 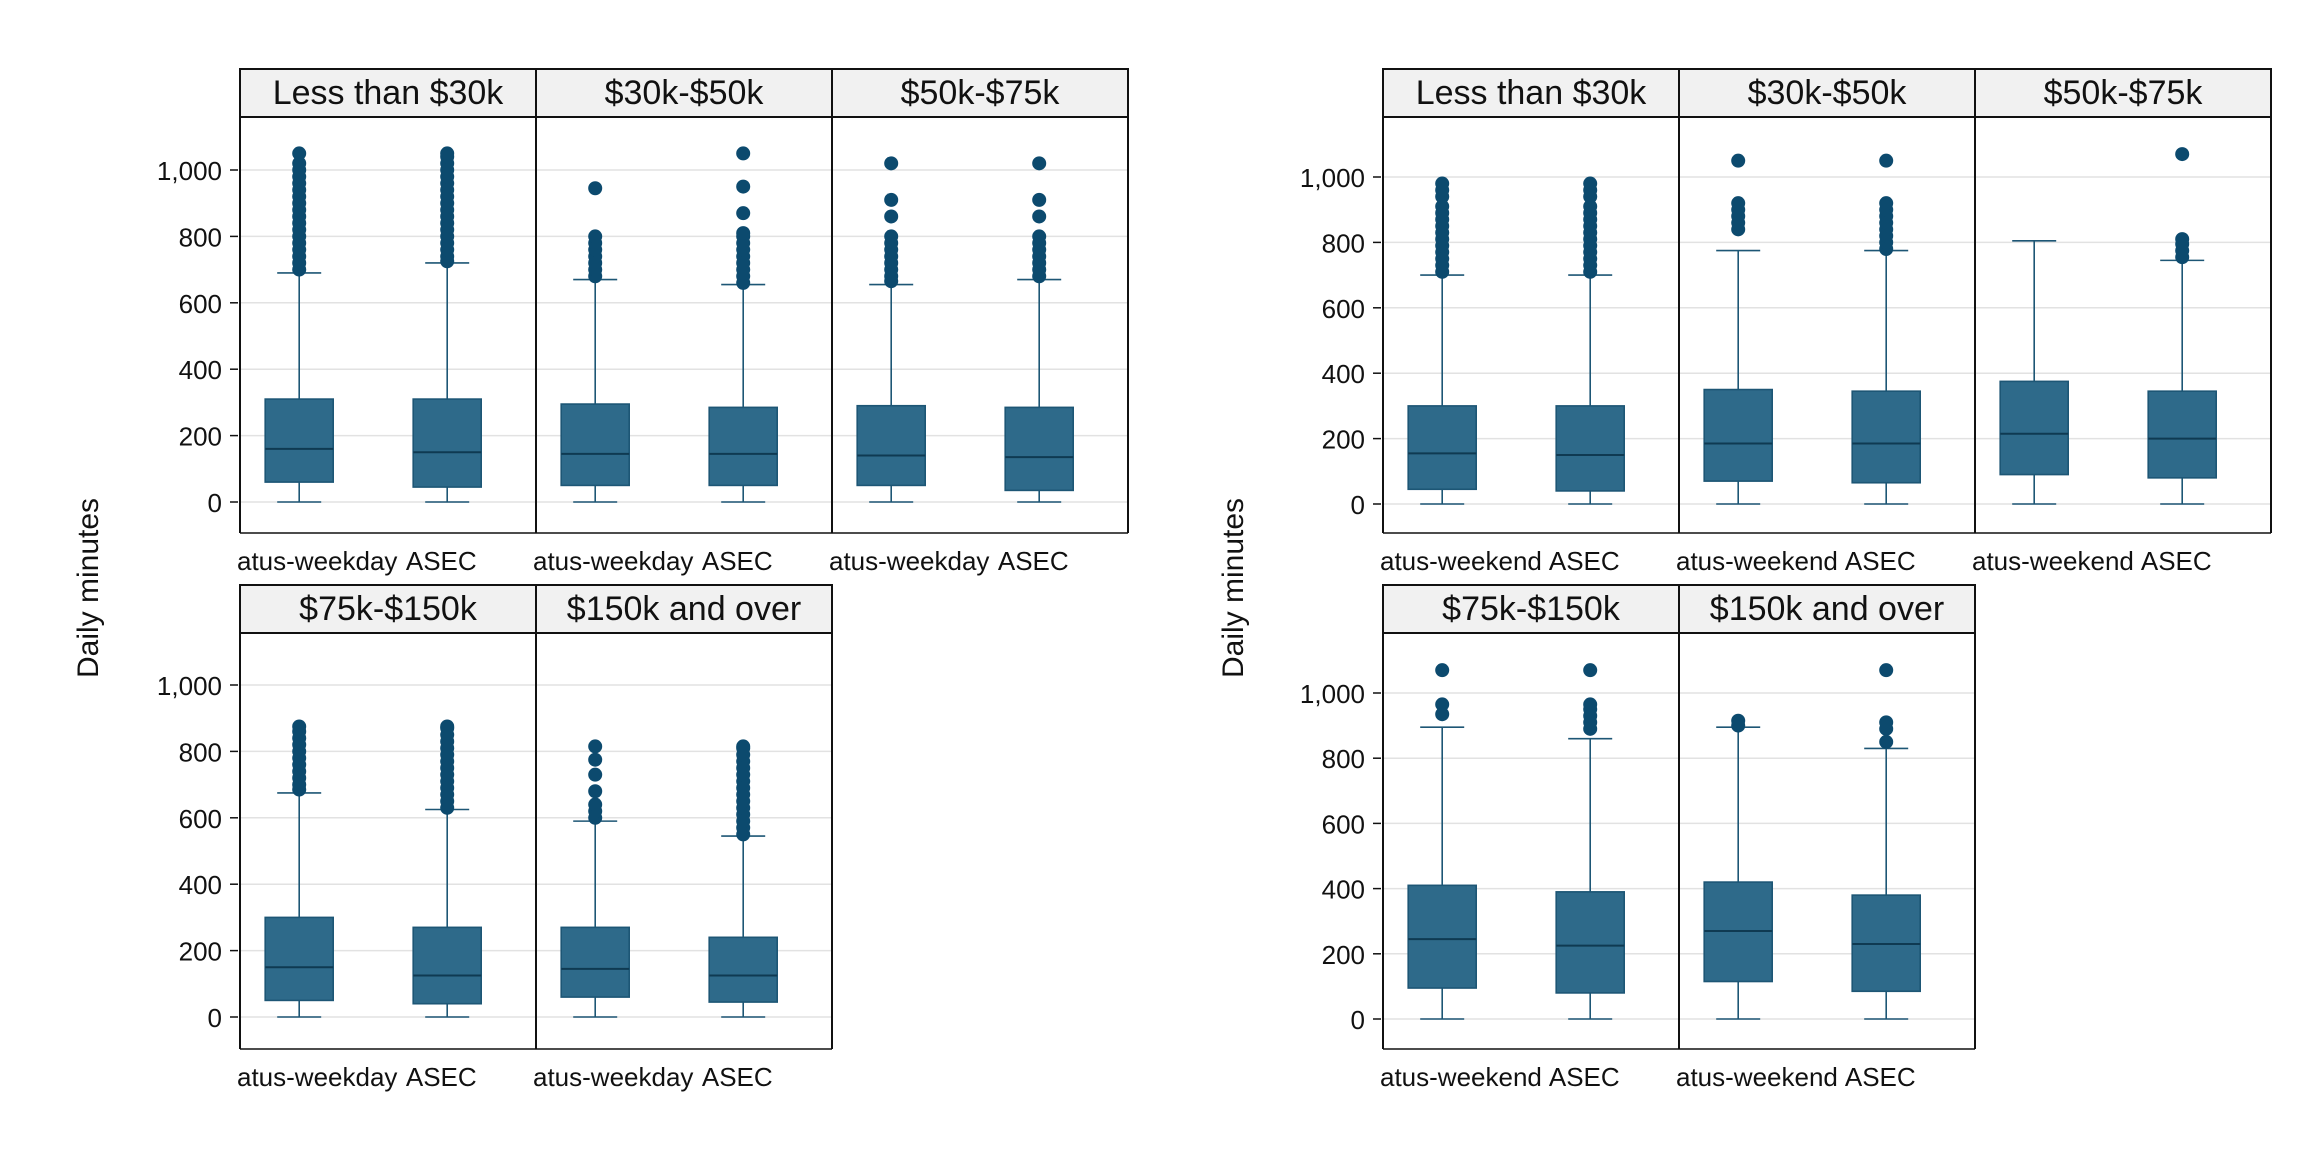 I want to click on panel-5: $150k and over atus-weekend ASEC, so click(x=1826, y=838).